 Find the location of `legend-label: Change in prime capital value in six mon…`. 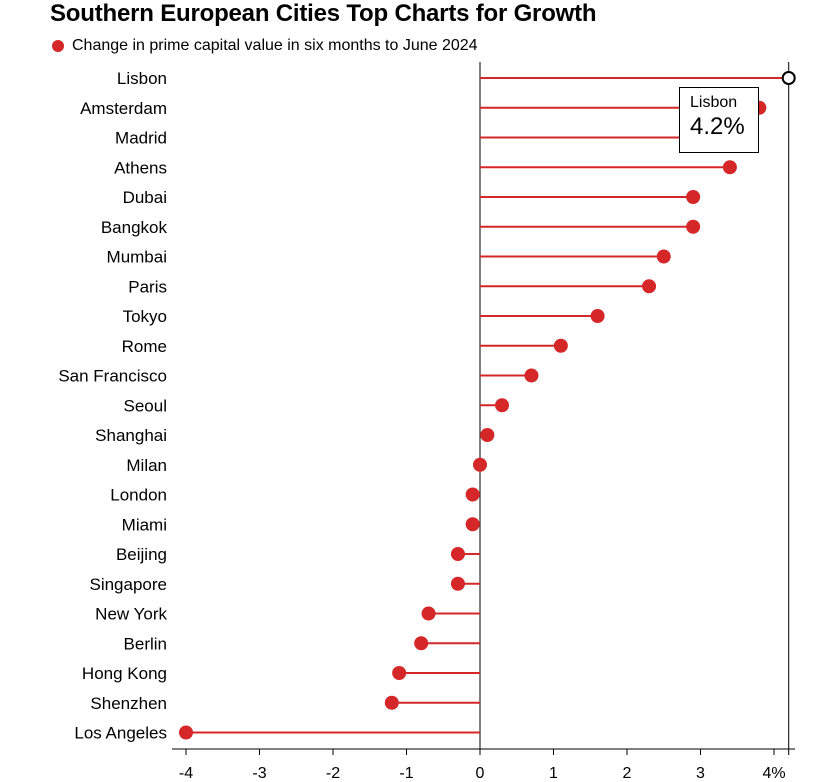

legend-label: Change in prime capital value in six mon… is located at coordinates (275, 45).